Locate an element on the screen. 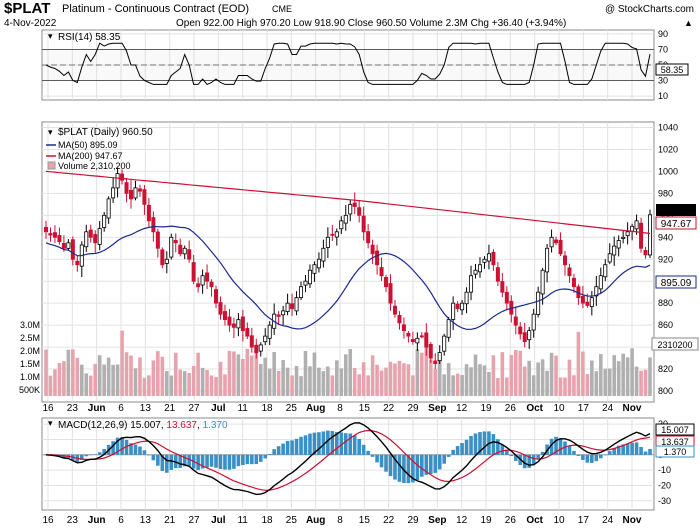  price-settings-icon: ▾ is located at coordinates (50, 132).